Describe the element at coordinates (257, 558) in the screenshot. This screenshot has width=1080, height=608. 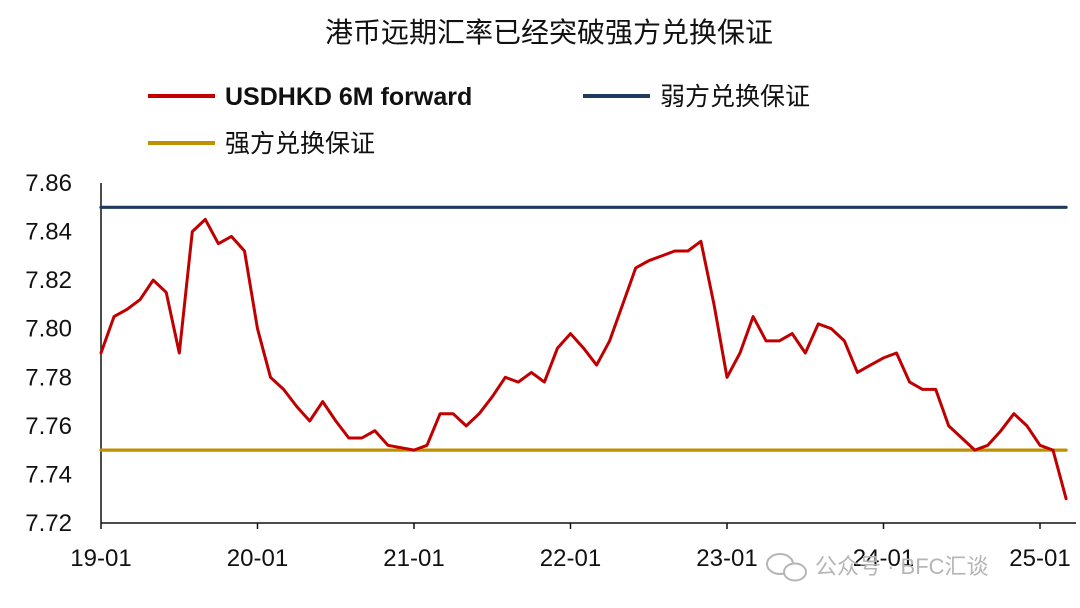
I see `x-tick-label: 20-01` at that location.